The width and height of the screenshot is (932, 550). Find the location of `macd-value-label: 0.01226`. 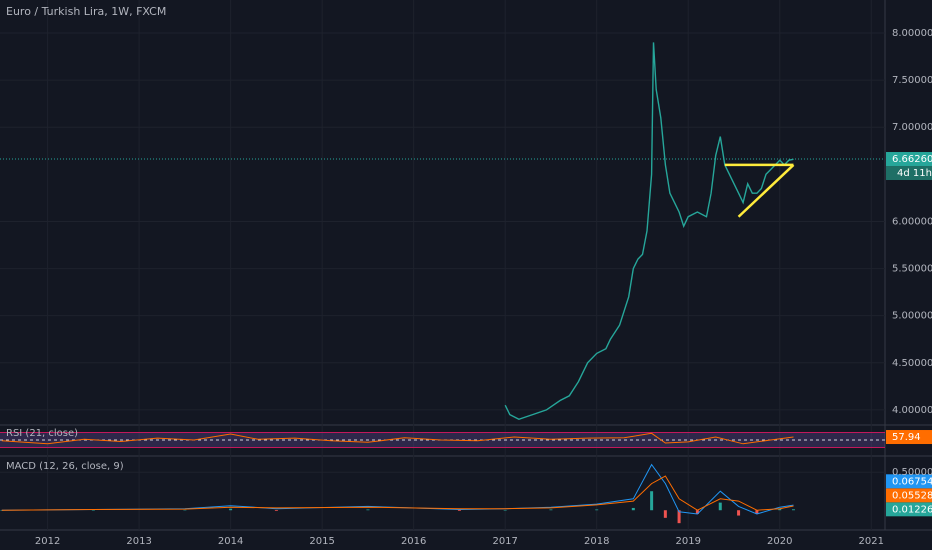

macd-value-label: 0.01226 is located at coordinates (912, 509).